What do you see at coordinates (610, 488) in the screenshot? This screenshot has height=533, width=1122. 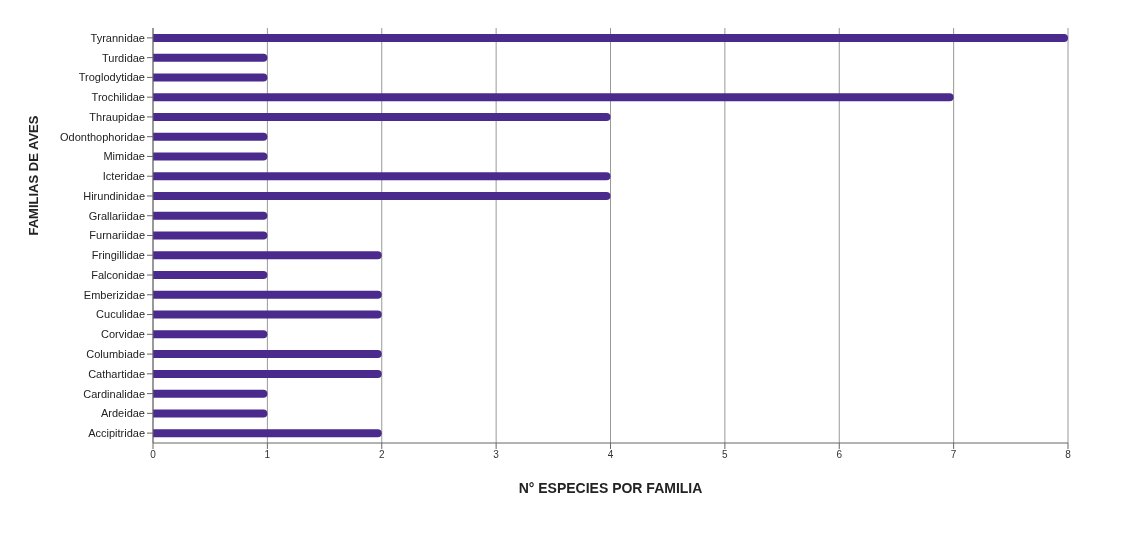 I see `x-axis-title: N° ESPECIES POR FAMILIA` at bounding box center [610, 488].